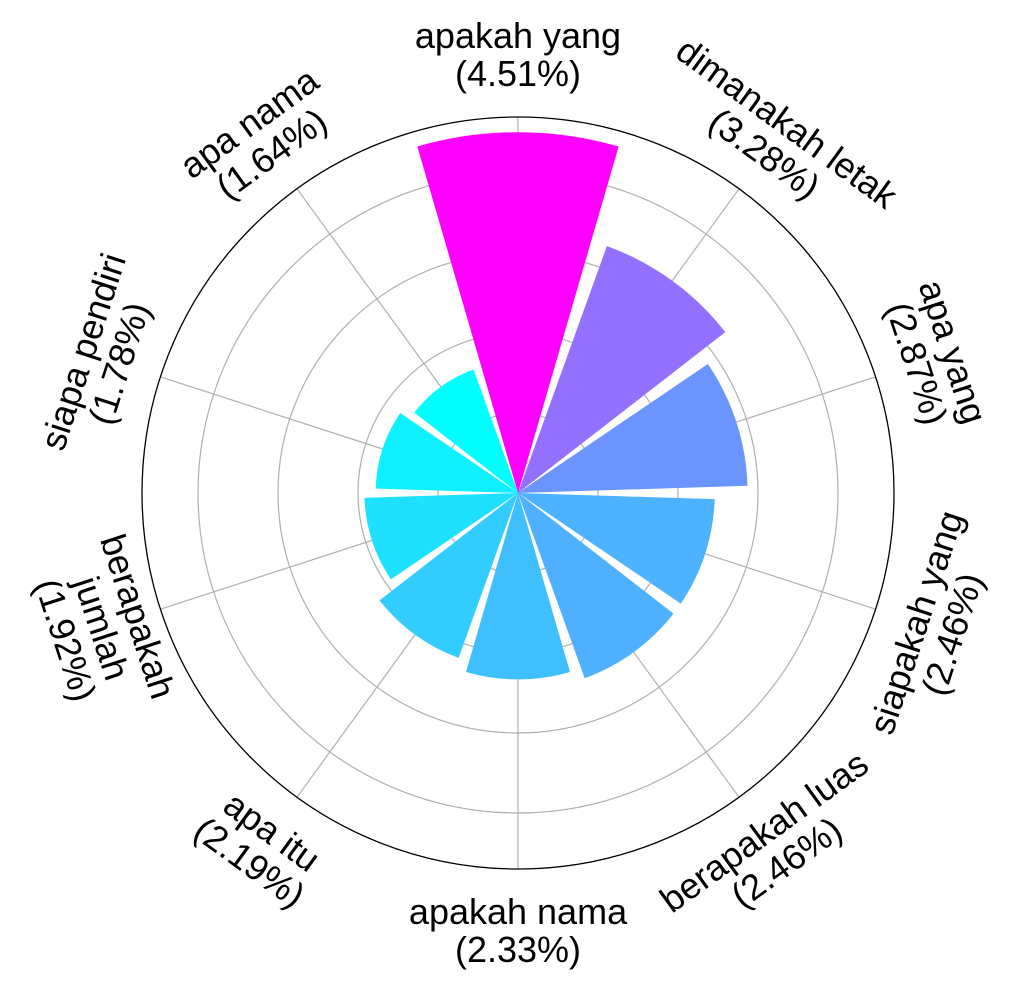 This screenshot has width=1026, height=989. I want to click on category-label: apa nama(1.64%), so click(260, 138).